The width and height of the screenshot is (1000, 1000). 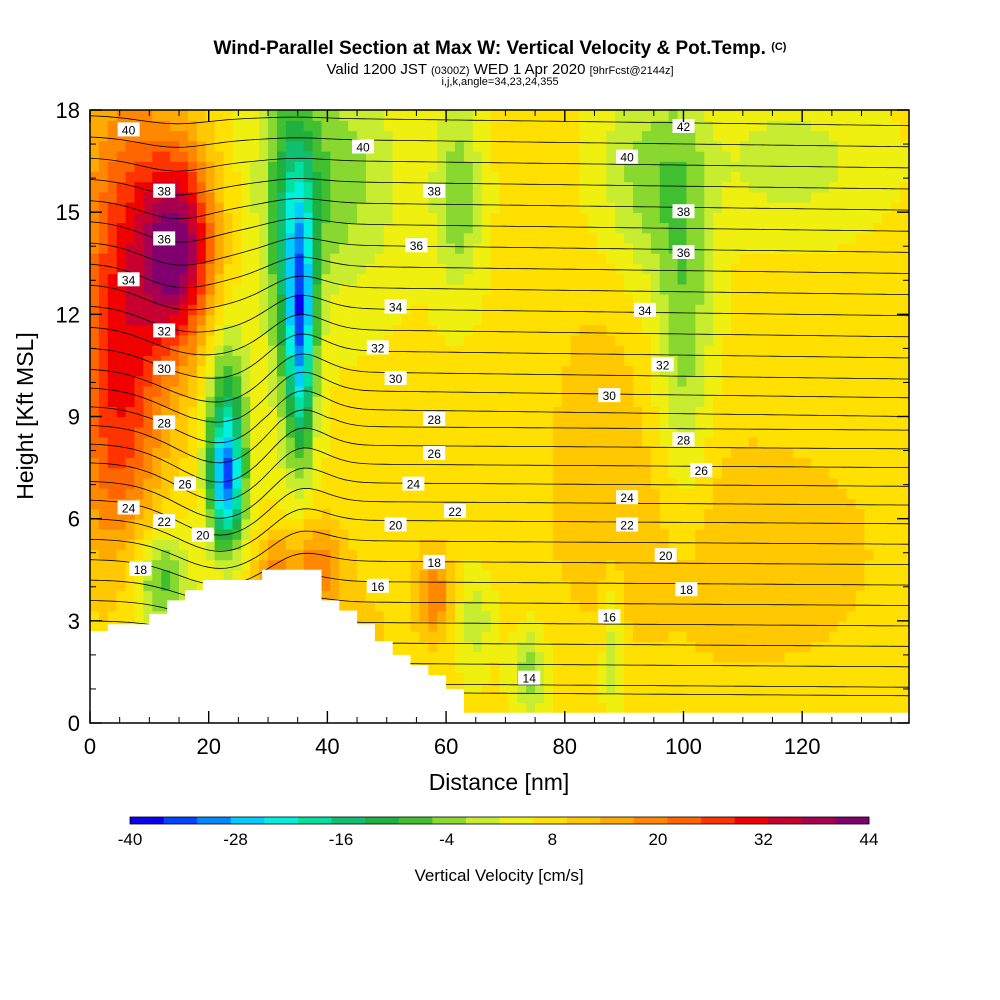 What do you see at coordinates (446, 839) in the screenshot?
I see `colorbar-tick-label: -4` at bounding box center [446, 839].